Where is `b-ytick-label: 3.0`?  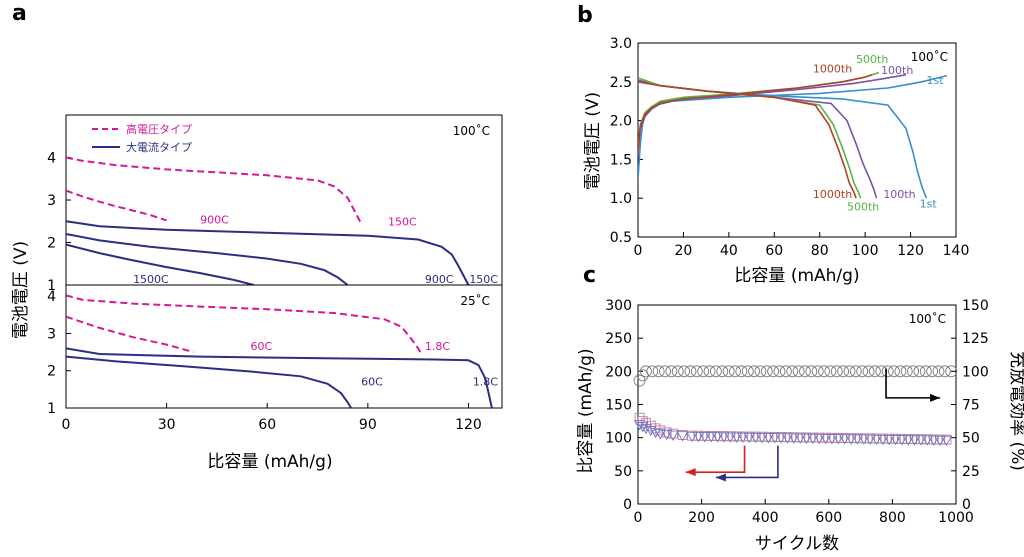 b-ytick-label: 3.0 is located at coordinates (621, 44).